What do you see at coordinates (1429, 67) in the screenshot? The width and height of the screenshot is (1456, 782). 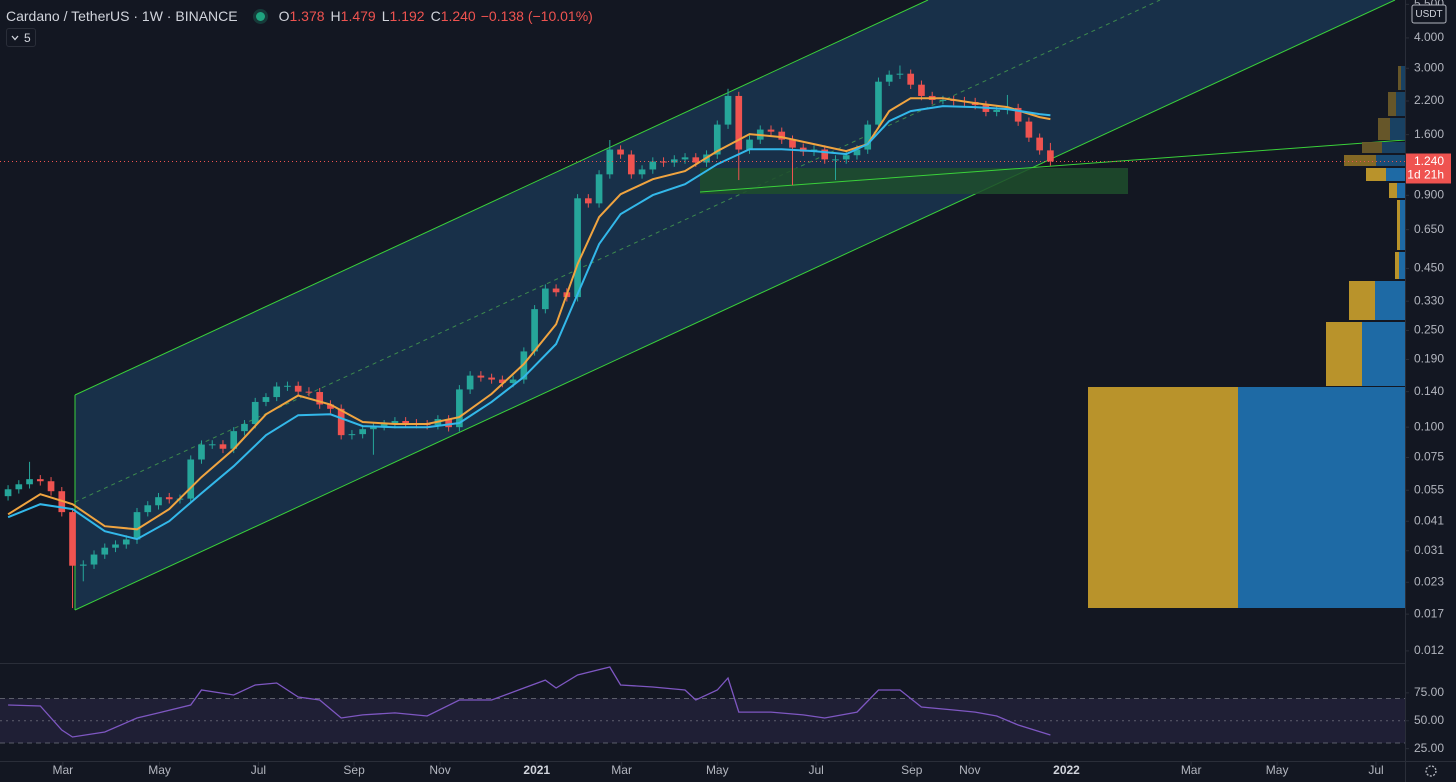 I see `y-tick-label: 3.000` at bounding box center [1429, 67].